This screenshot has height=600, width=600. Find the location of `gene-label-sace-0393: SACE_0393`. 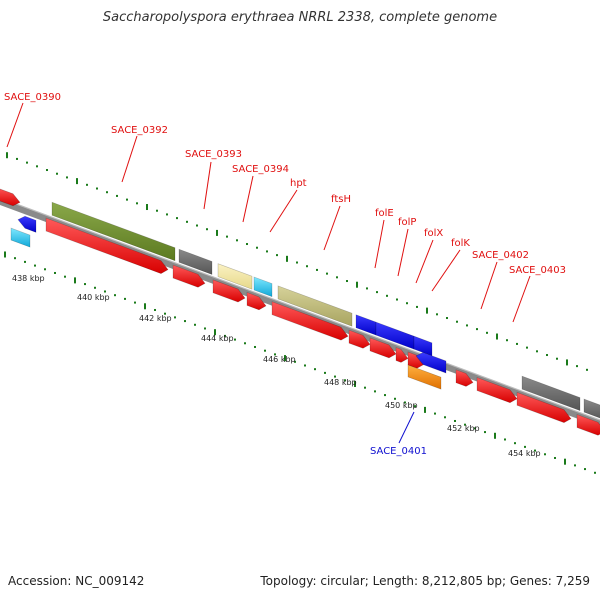

gene-label-sace-0393: SACE_0393 is located at coordinates (213, 154).